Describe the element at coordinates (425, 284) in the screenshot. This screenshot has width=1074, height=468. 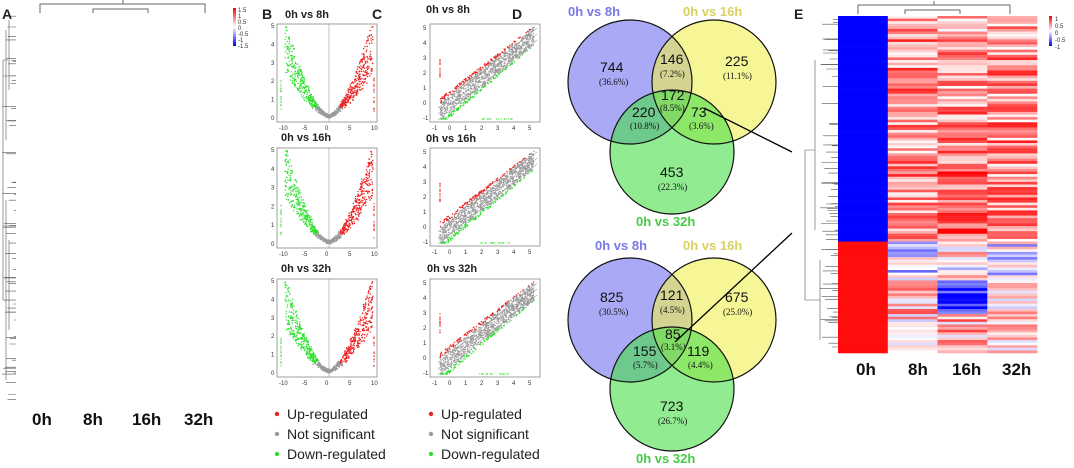
I see `scatter-y-tick: 5` at that location.